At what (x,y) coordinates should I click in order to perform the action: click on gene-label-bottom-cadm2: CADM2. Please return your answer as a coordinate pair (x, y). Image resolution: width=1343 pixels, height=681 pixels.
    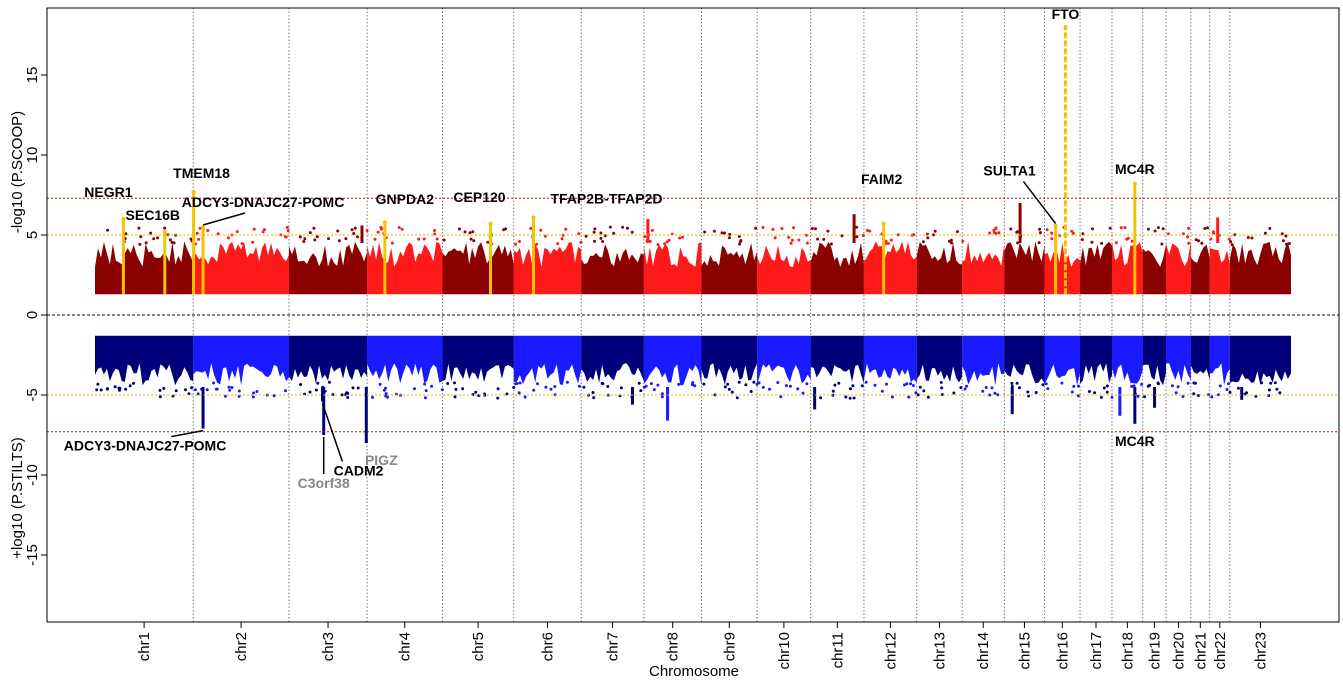
    Looking at the image, I should click on (359, 470).